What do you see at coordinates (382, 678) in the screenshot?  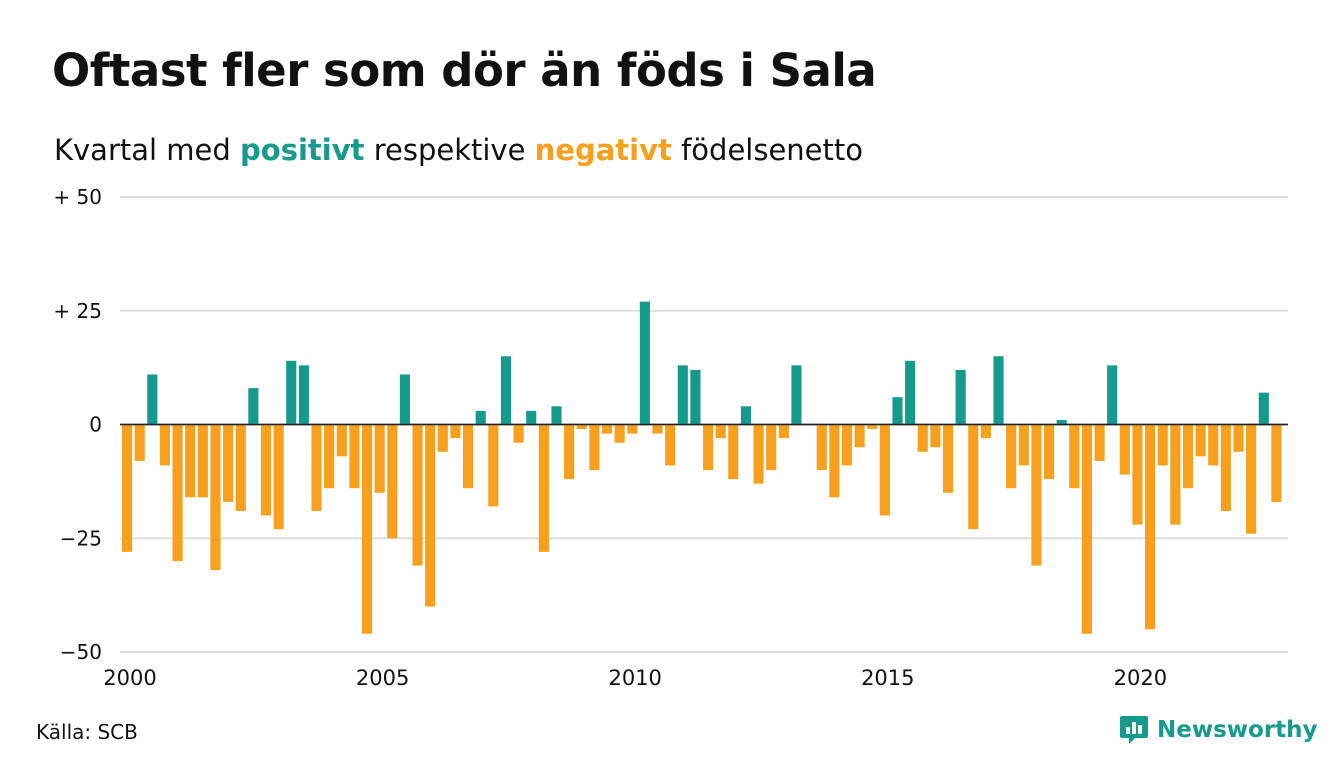 I see `x-tick-label: 2005` at bounding box center [382, 678].